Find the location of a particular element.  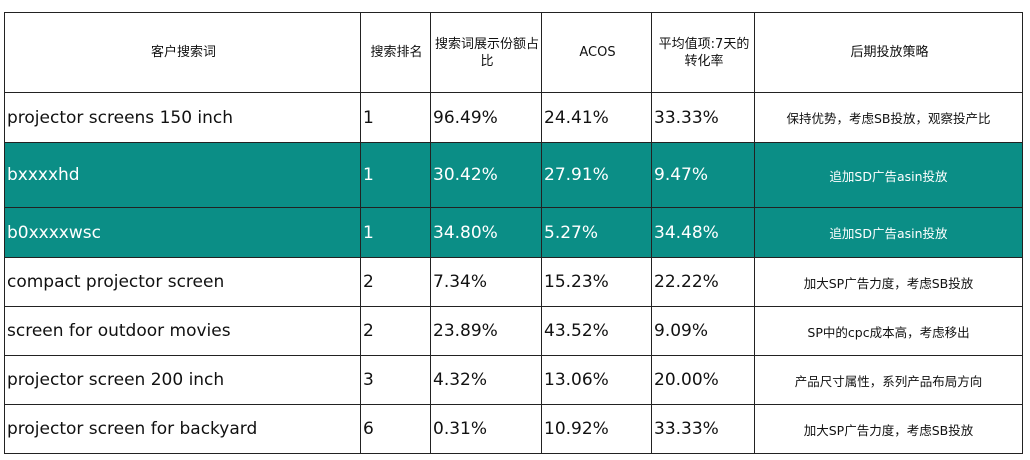

cell-conversion-rate: 9.47% is located at coordinates (703, 175).